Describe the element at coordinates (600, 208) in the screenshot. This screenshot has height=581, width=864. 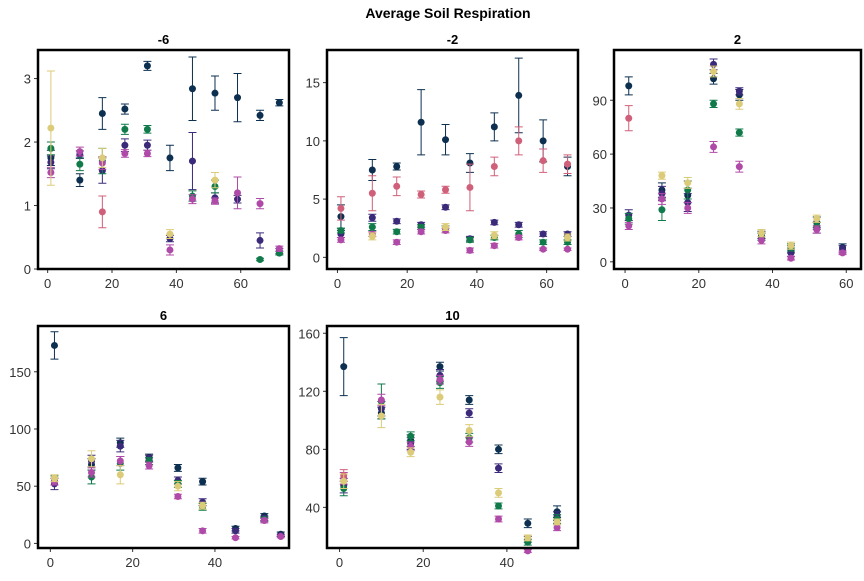
I see `y-tick-label: 30` at that location.